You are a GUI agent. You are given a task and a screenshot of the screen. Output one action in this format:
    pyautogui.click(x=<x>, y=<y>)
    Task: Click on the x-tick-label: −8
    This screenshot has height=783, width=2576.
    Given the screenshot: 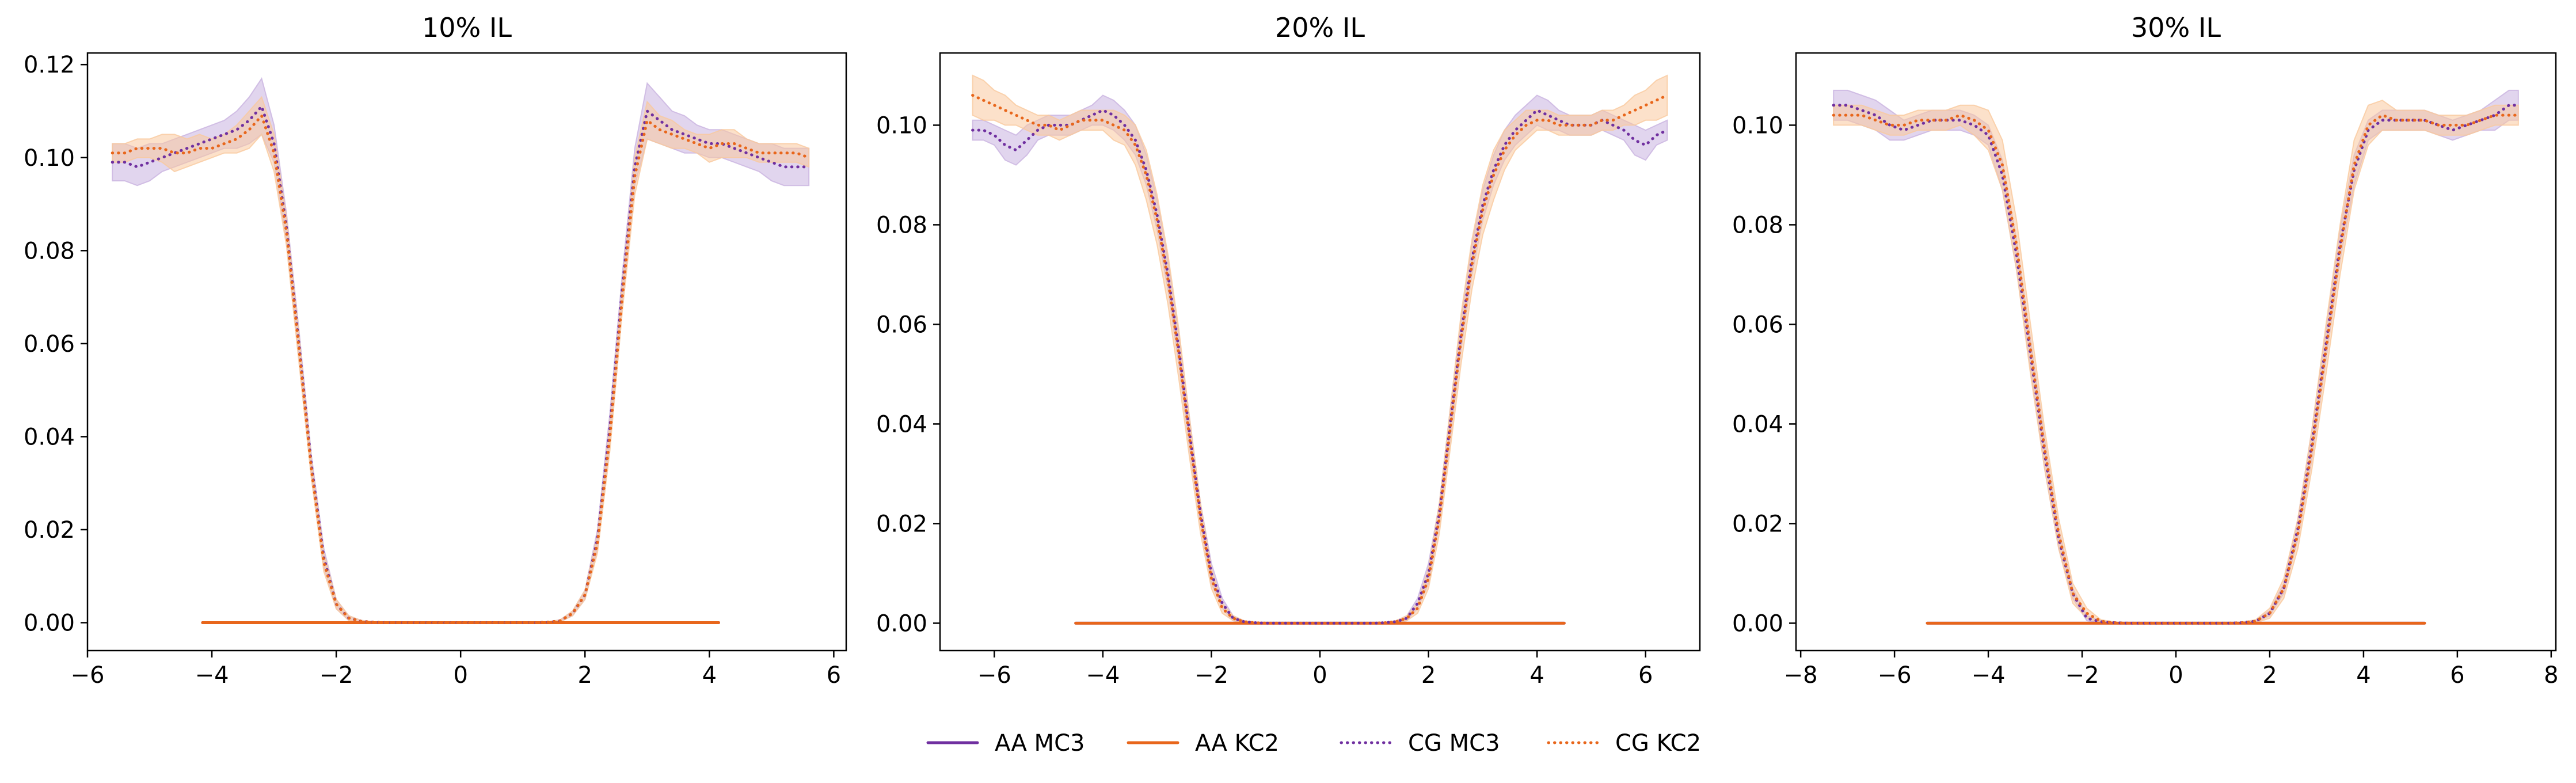 What is the action you would take?
    pyautogui.click(x=1801, y=675)
    